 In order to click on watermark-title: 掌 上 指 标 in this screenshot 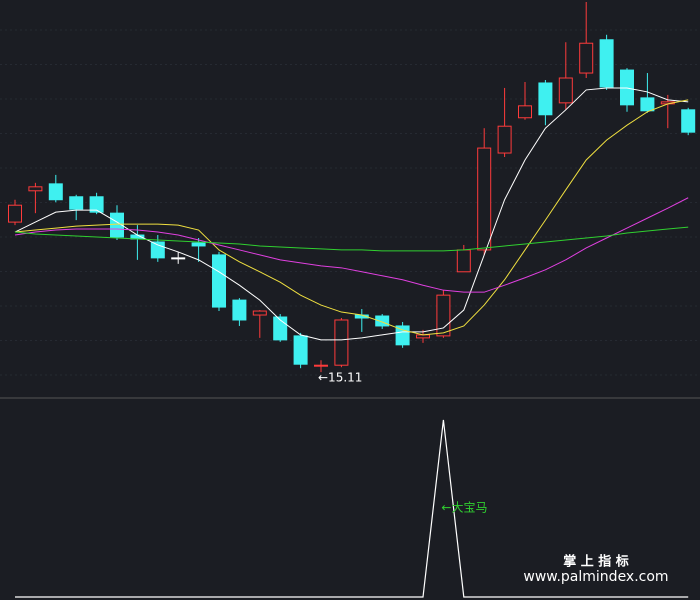, I will do `click(596, 562)`.